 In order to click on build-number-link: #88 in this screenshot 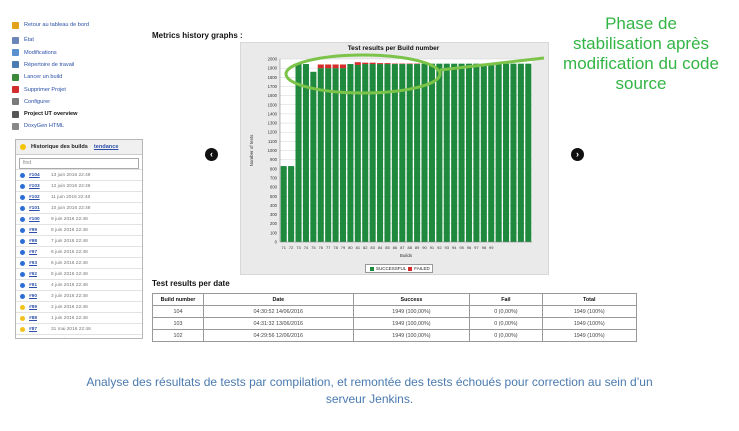, I will do `click(33, 318)`.